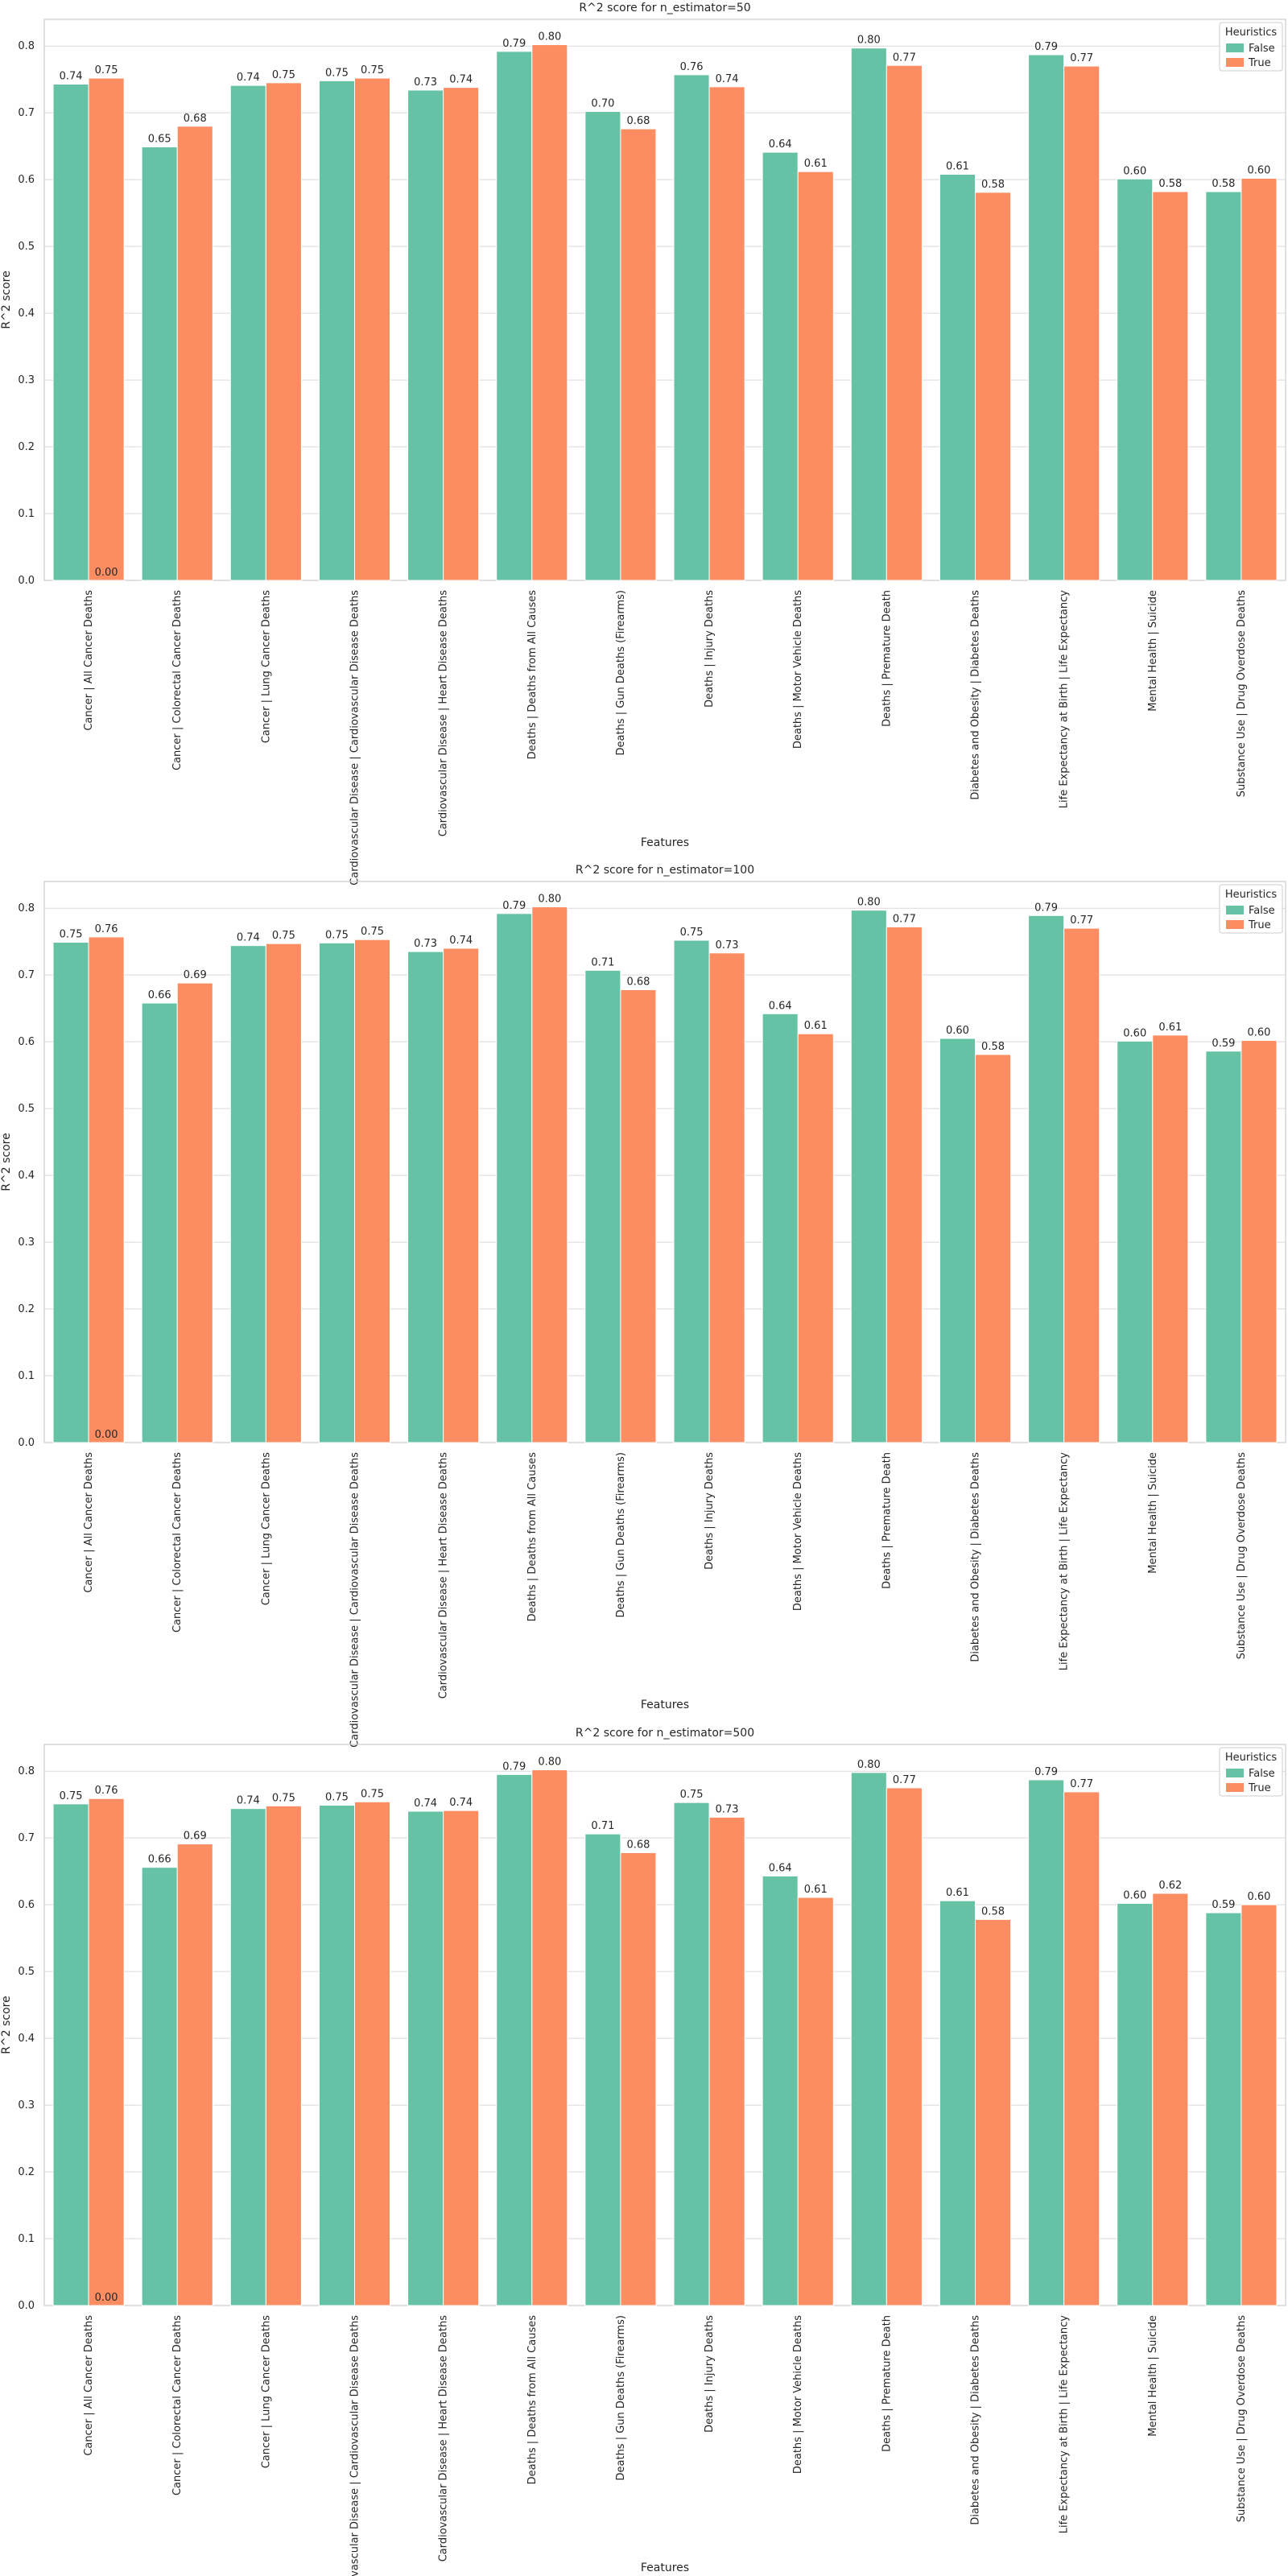  I want to click on y-tick-label: 0.0, so click(26, 1443).